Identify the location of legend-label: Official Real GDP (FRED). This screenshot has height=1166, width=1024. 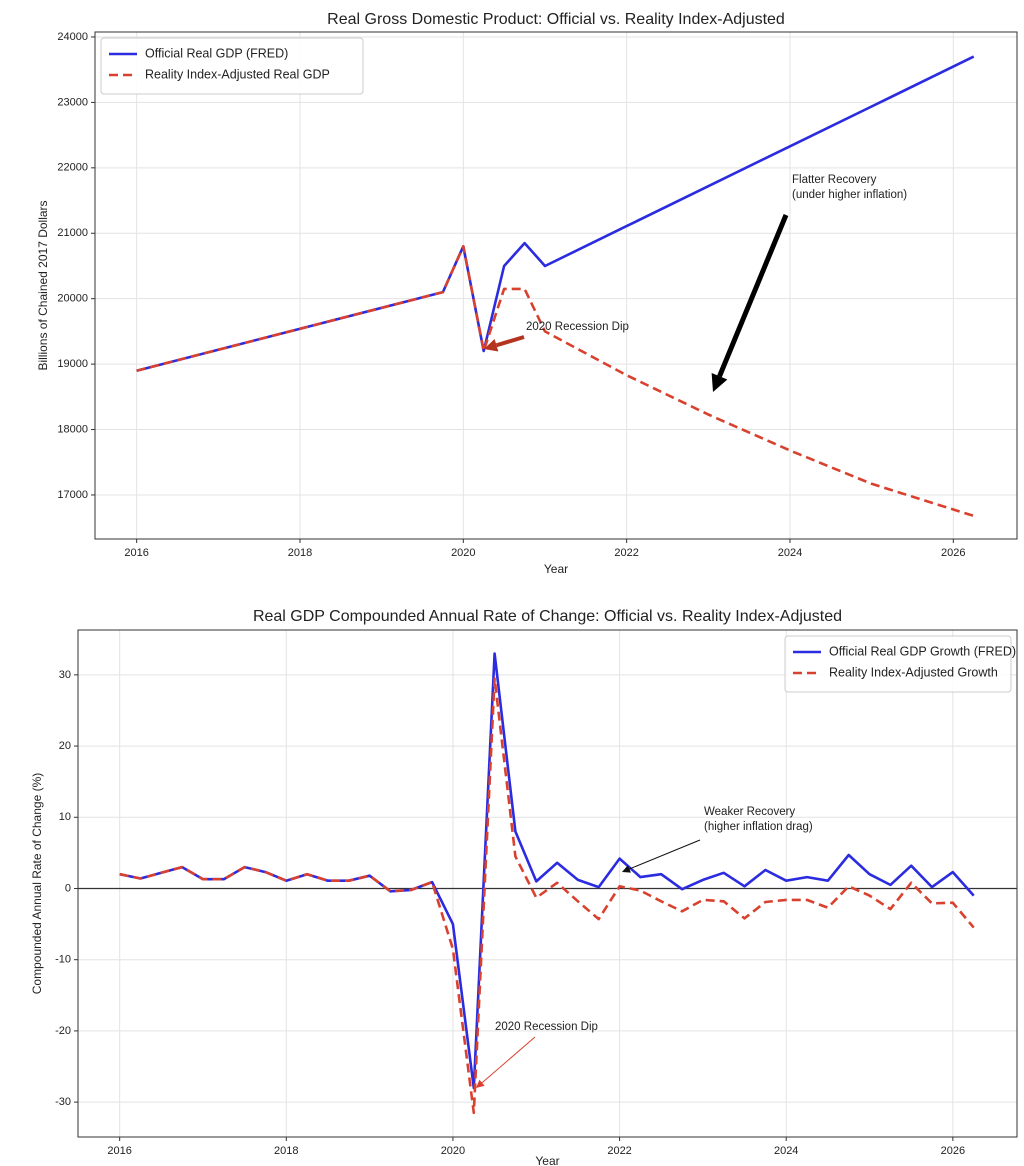
(216, 53).